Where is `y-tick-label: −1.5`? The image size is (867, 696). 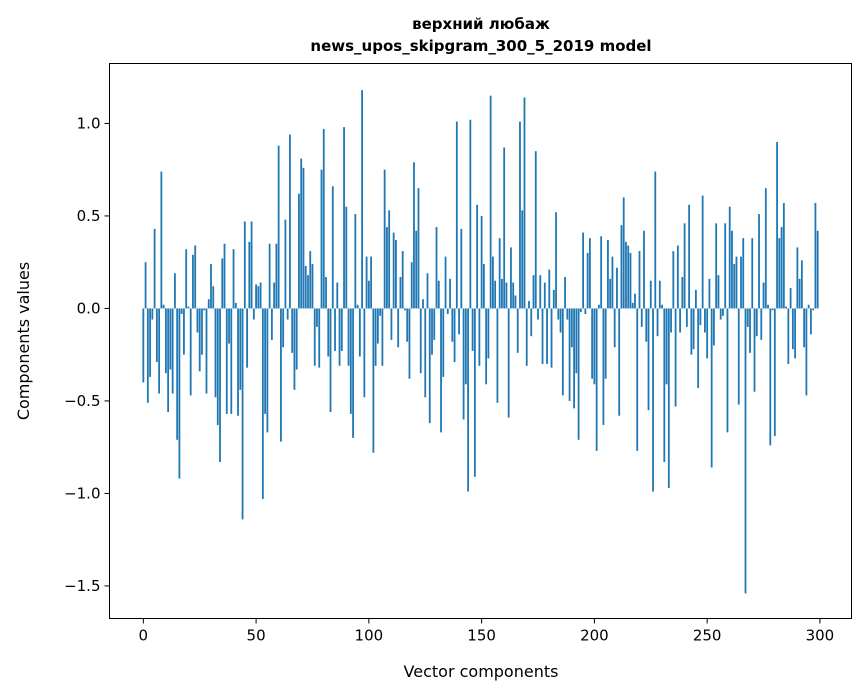 y-tick-label: −1.5 is located at coordinates (82, 586).